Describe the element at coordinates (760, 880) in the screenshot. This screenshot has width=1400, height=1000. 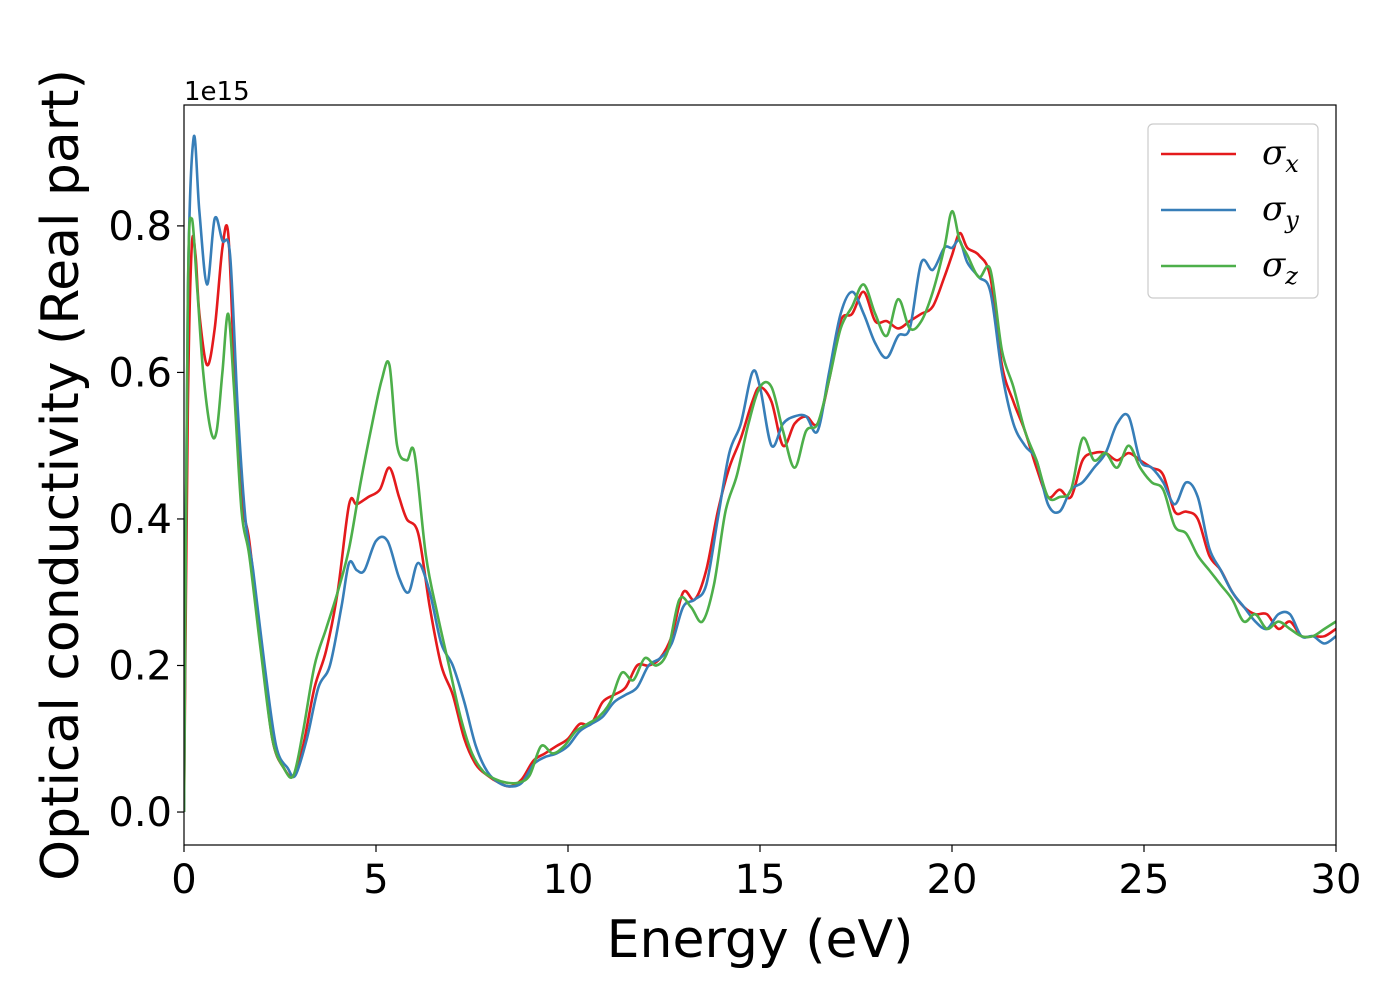
I see `x-tick-label: 15` at that location.